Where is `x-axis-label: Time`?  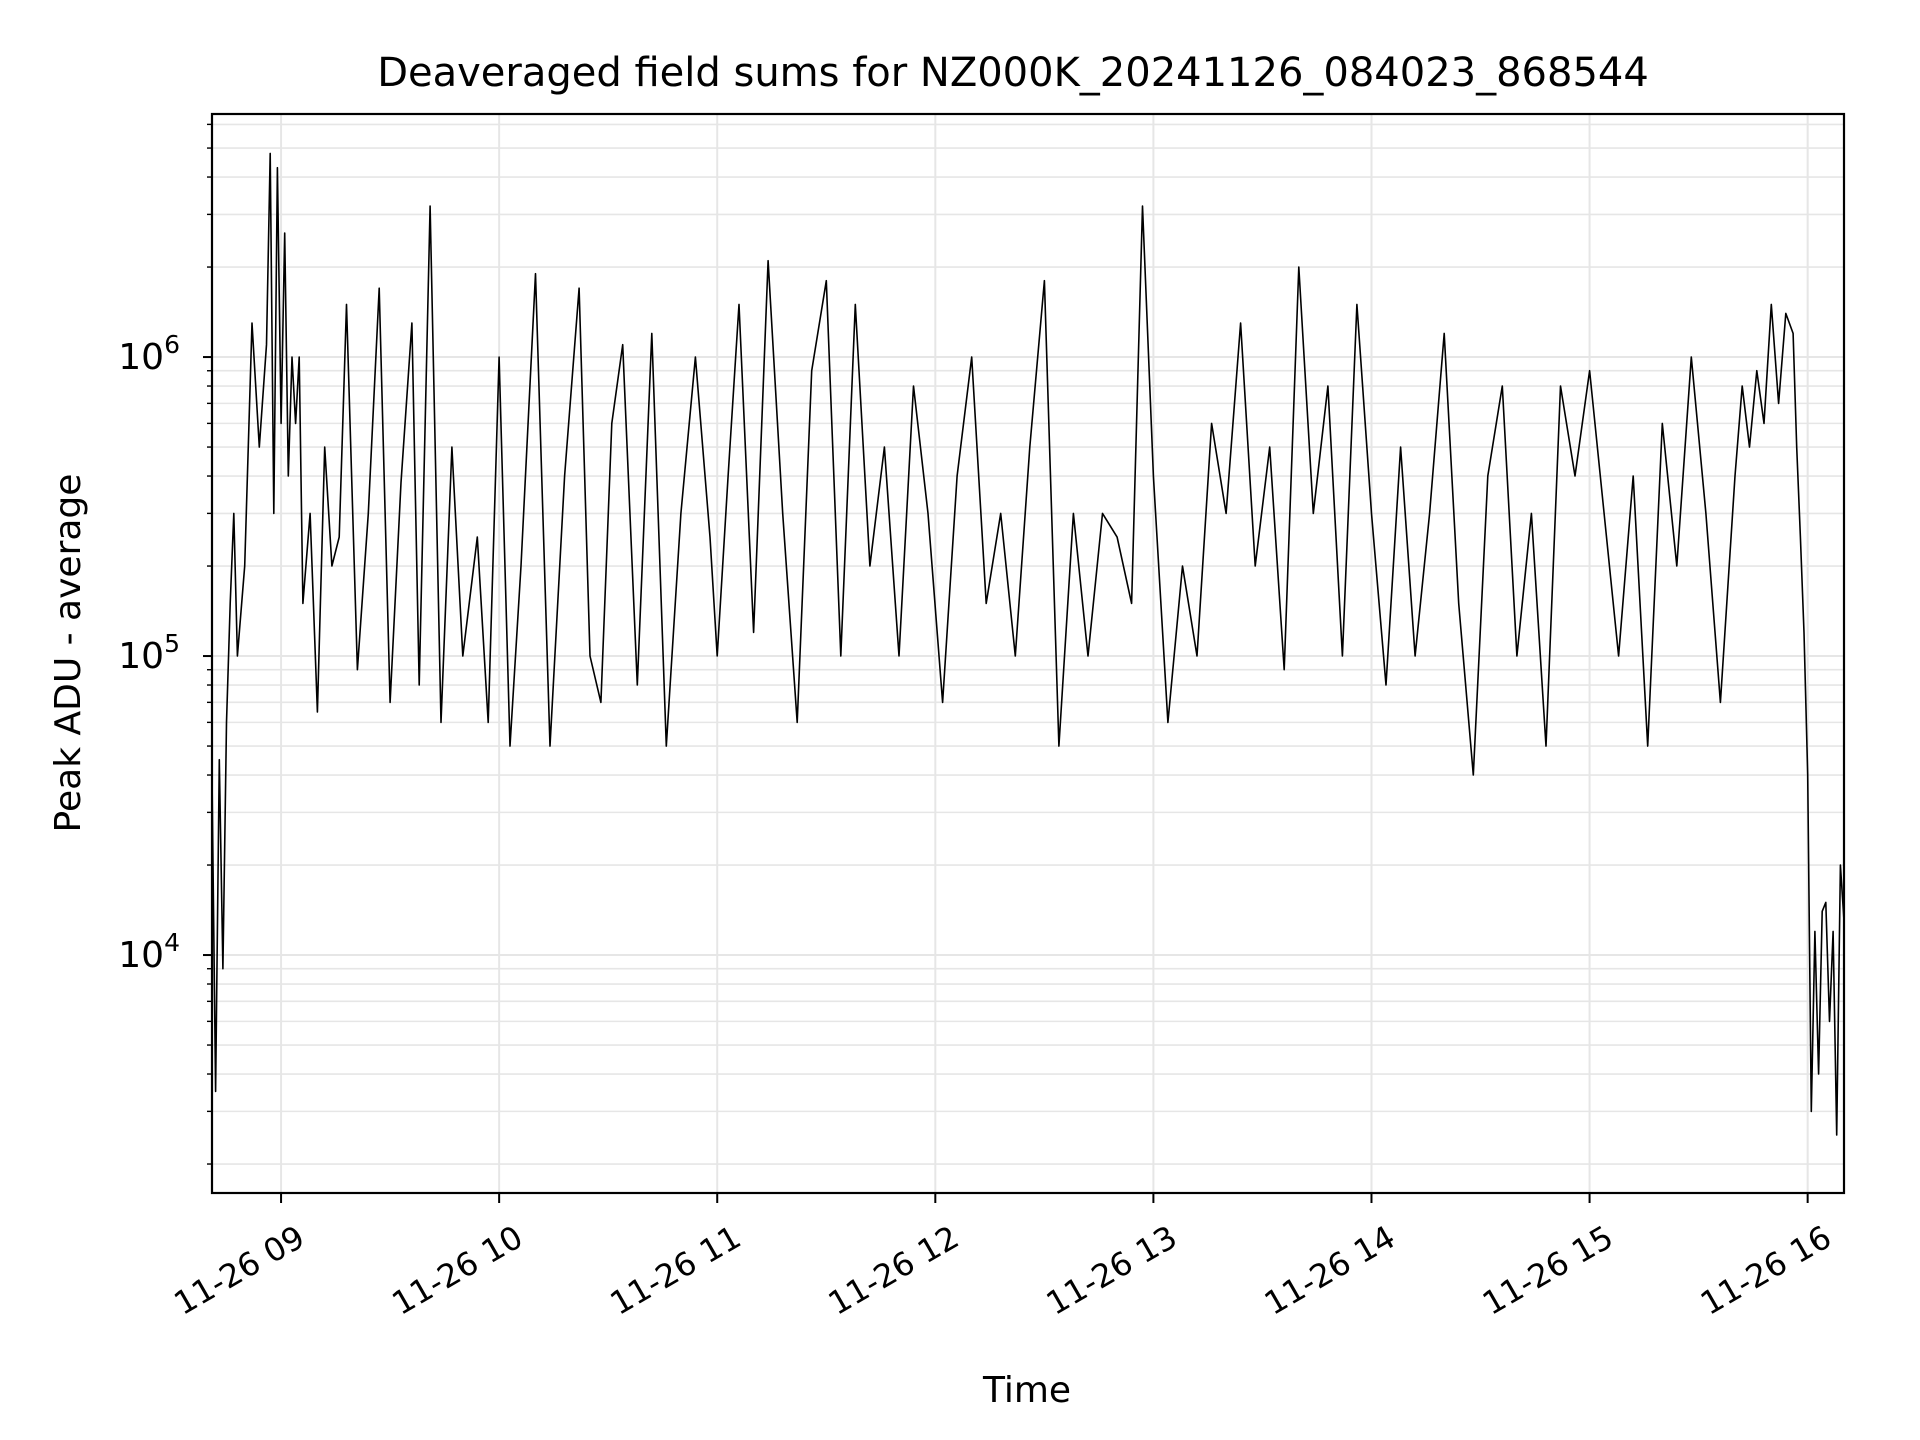
x-axis-label: Time is located at coordinates (1026, 1390).